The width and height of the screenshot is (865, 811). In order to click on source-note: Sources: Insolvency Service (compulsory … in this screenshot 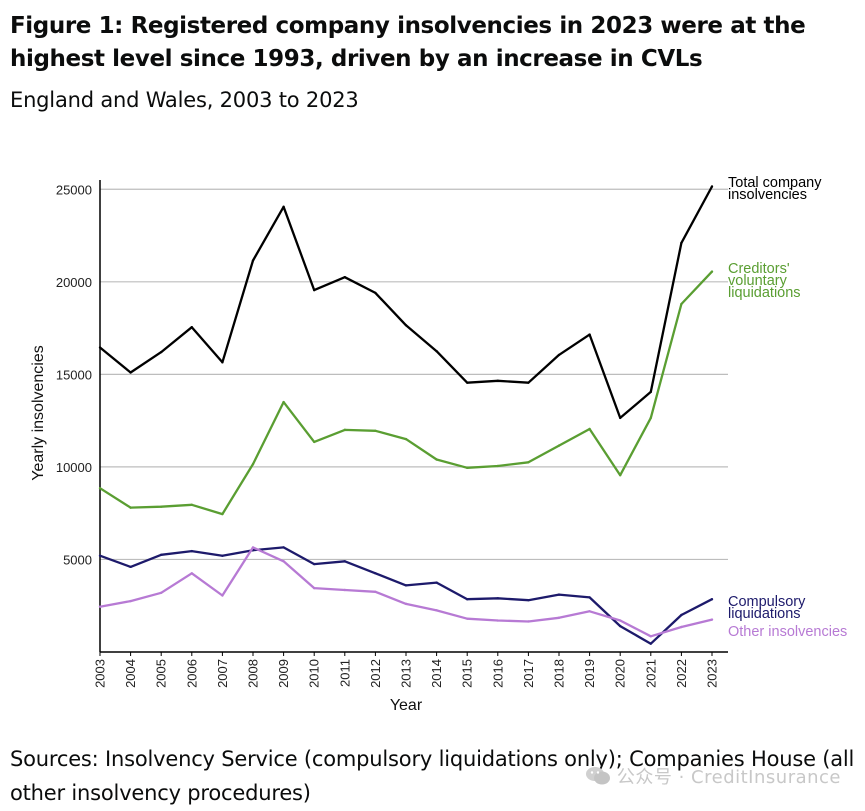, I will do `click(432, 776)`.